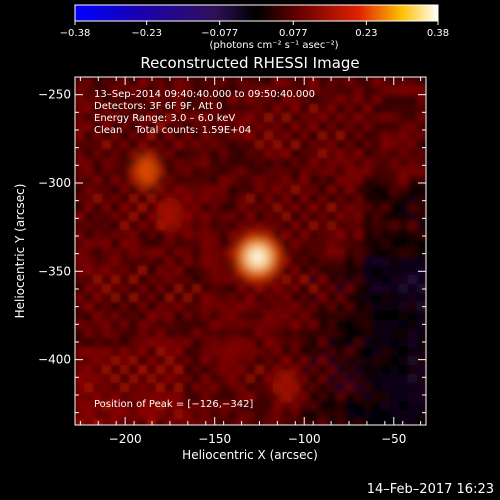 Image resolution: width=500 pixels, height=500 pixels. What do you see at coordinates (75, 33) in the screenshot?
I see `colorbar-tick-label: −0.38` at bounding box center [75, 33].